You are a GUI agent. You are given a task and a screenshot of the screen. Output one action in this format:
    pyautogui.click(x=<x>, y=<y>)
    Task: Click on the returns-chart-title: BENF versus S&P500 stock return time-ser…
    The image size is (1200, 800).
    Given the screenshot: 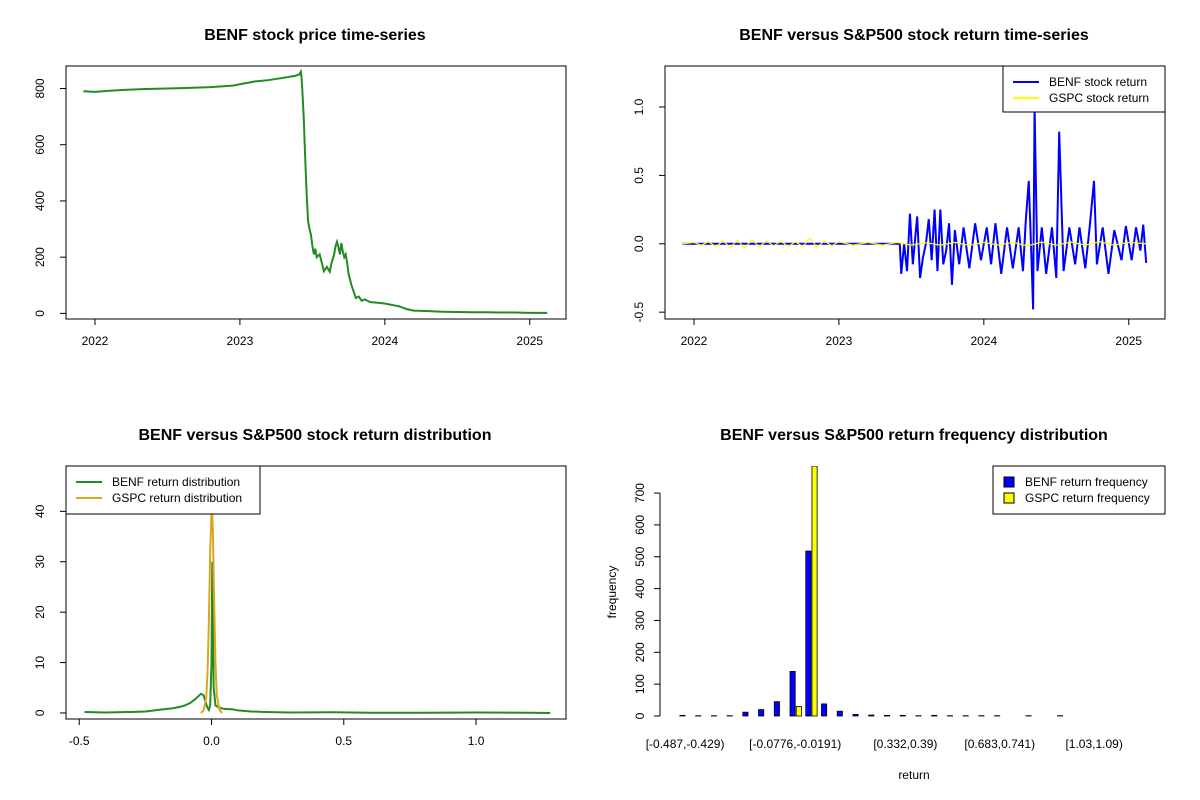 What is the action you would take?
    pyautogui.click(x=914, y=35)
    